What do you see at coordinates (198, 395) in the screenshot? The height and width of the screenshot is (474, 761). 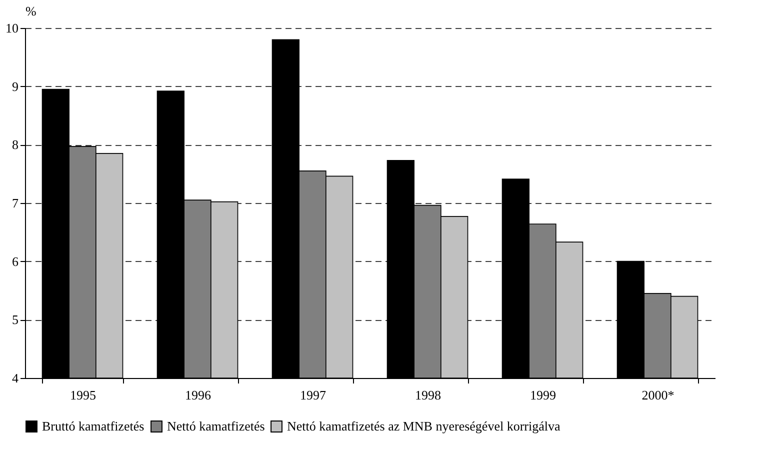 I see `x-tick-label: 1996` at bounding box center [198, 395].